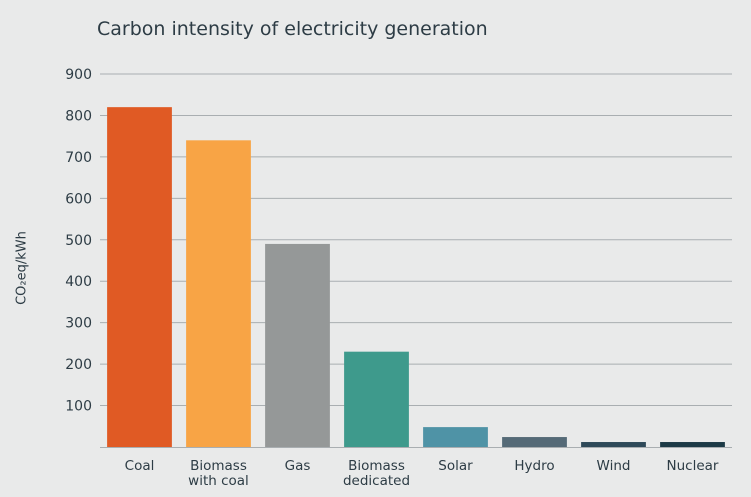 The image size is (751, 497). What do you see at coordinates (218, 481) in the screenshot?
I see `x-tick-label: with coal` at bounding box center [218, 481].